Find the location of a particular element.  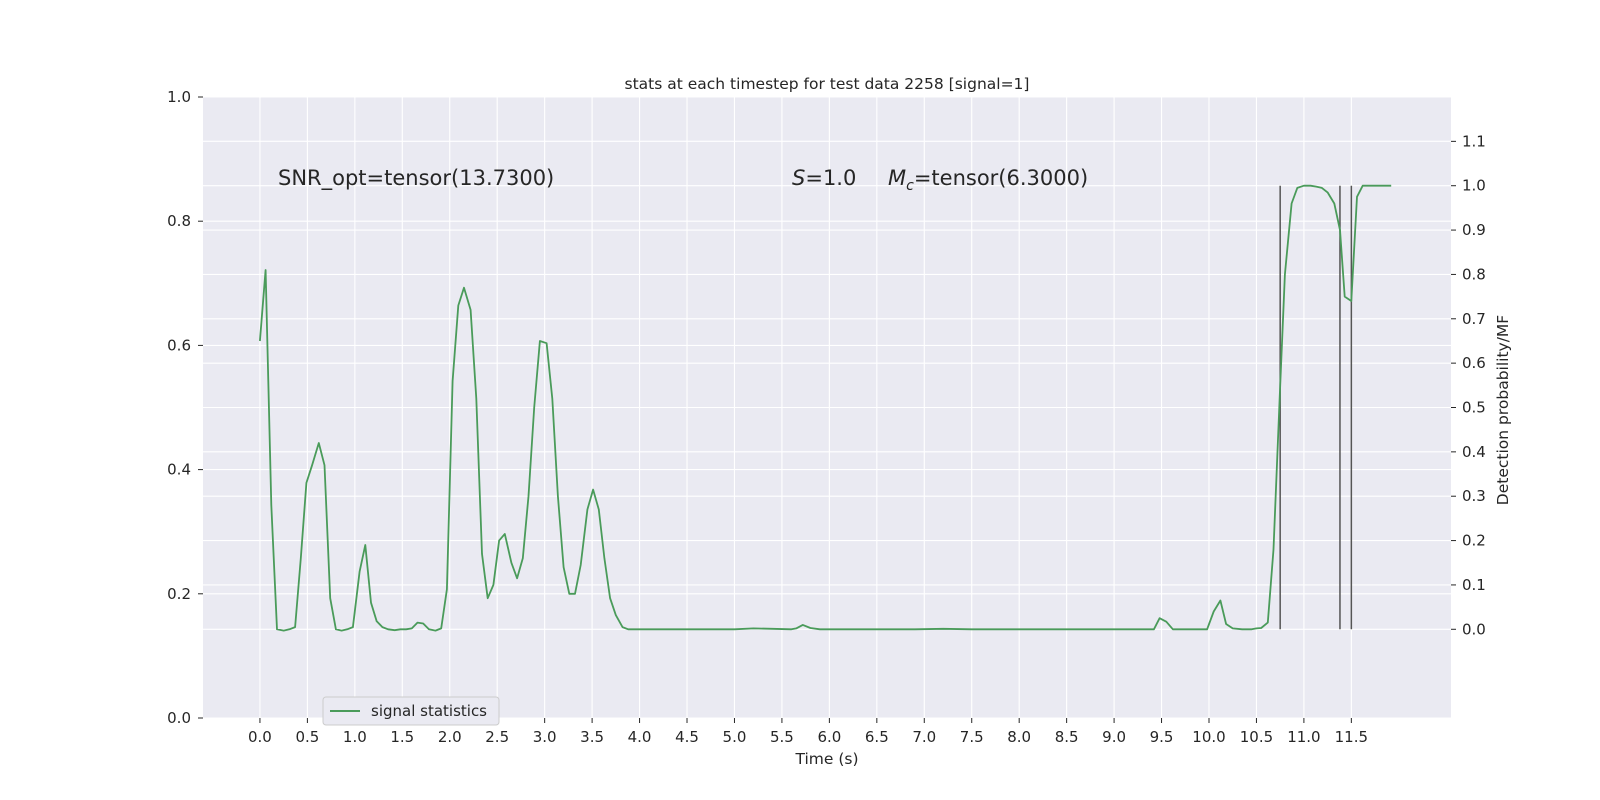

y-right-tick-label: 0.4 is located at coordinates (1474, 452).